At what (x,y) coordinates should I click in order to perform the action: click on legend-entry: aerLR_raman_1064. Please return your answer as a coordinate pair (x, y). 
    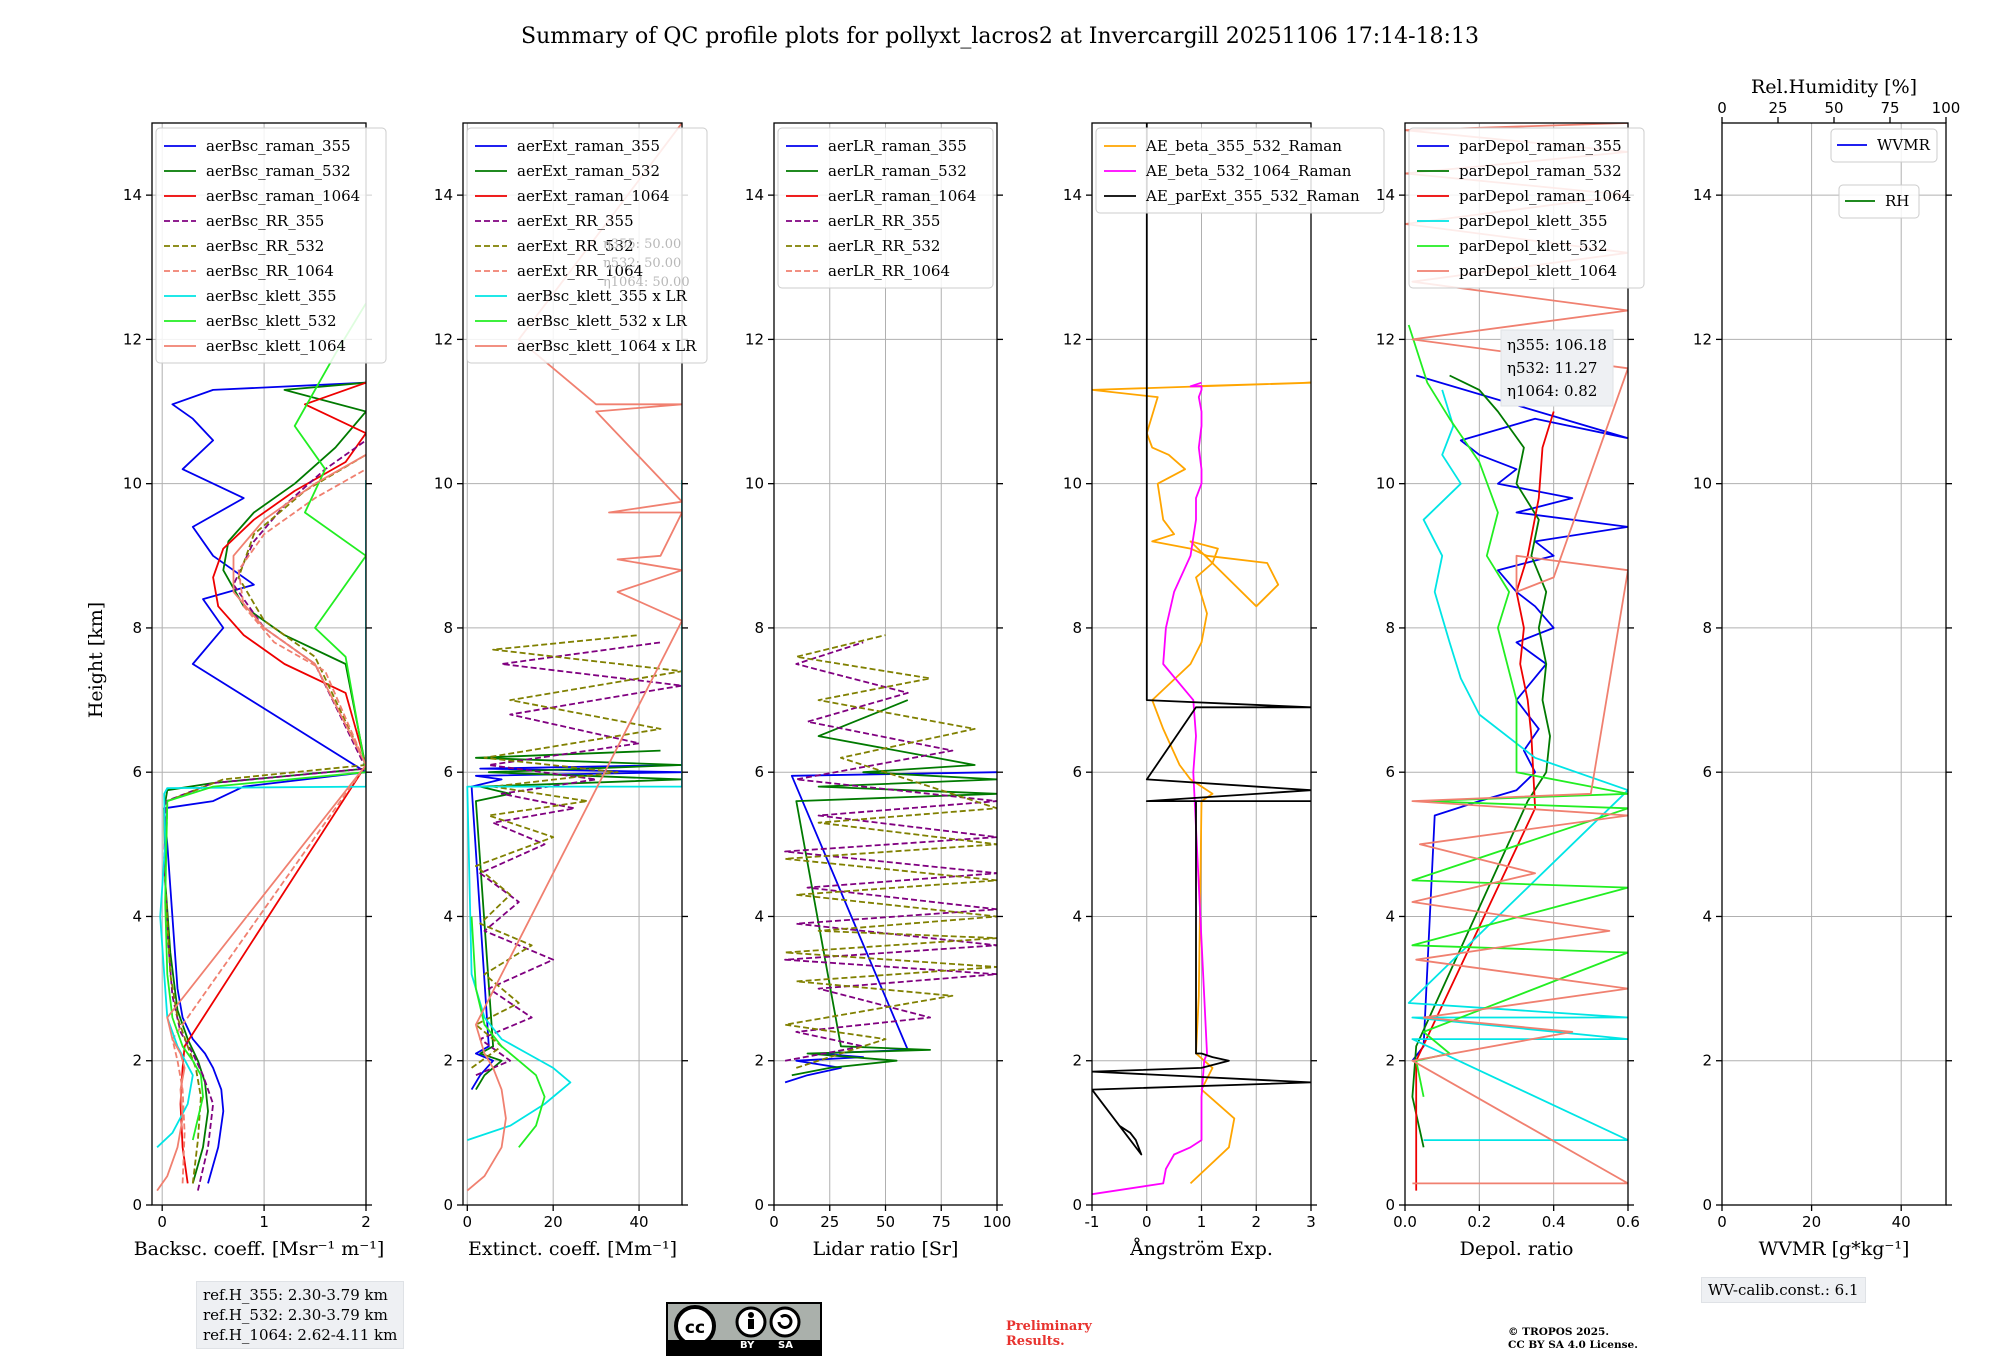
    Looking at the image, I should click on (902, 196).